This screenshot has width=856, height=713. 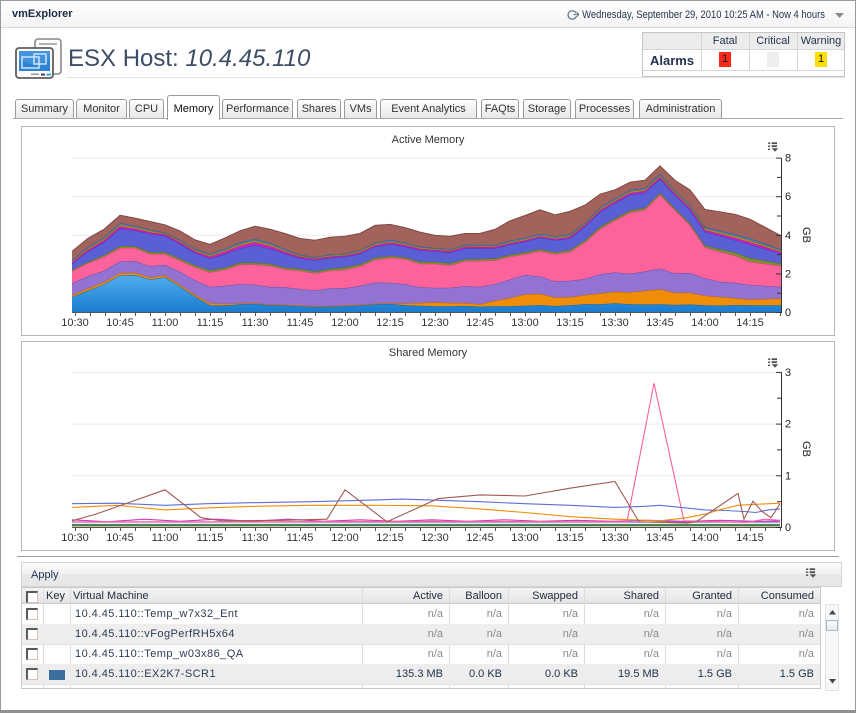 What do you see at coordinates (788, 197) in the screenshot?
I see `svg-text: 6` at bounding box center [788, 197].